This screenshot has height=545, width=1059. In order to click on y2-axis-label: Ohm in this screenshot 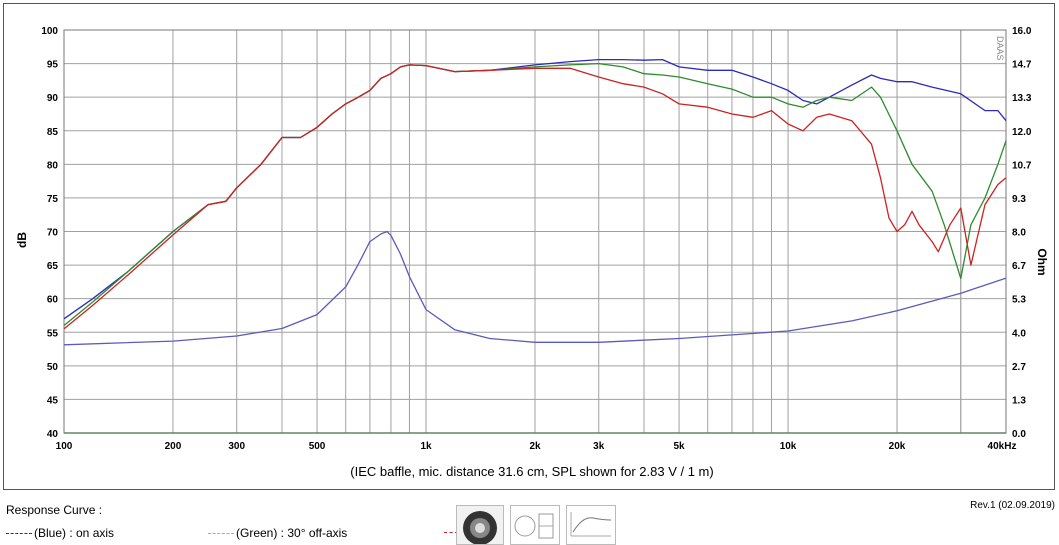, I will do `click(1042, 261)`.